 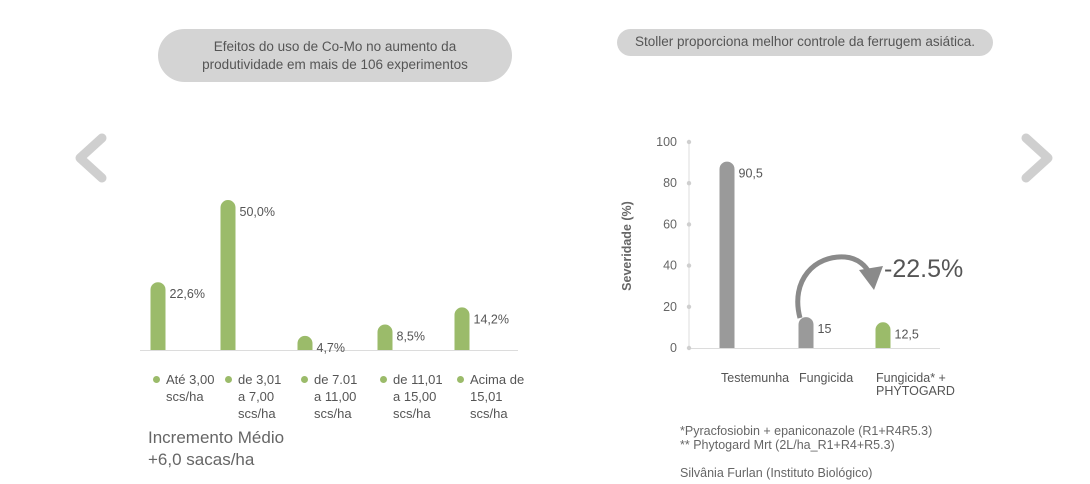 I want to click on carousel-prev-button, so click(x=91, y=160).